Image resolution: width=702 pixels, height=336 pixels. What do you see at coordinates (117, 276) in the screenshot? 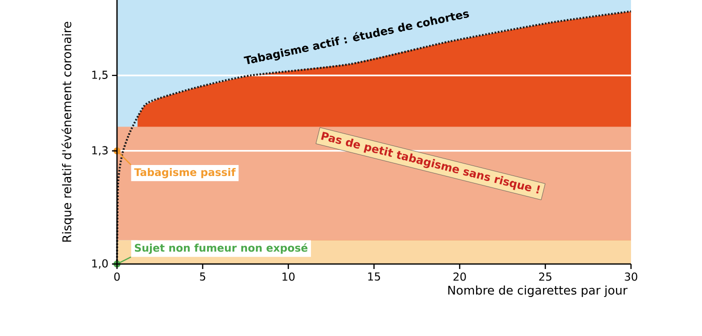
I see `x-tick-label: 0` at bounding box center [117, 276].